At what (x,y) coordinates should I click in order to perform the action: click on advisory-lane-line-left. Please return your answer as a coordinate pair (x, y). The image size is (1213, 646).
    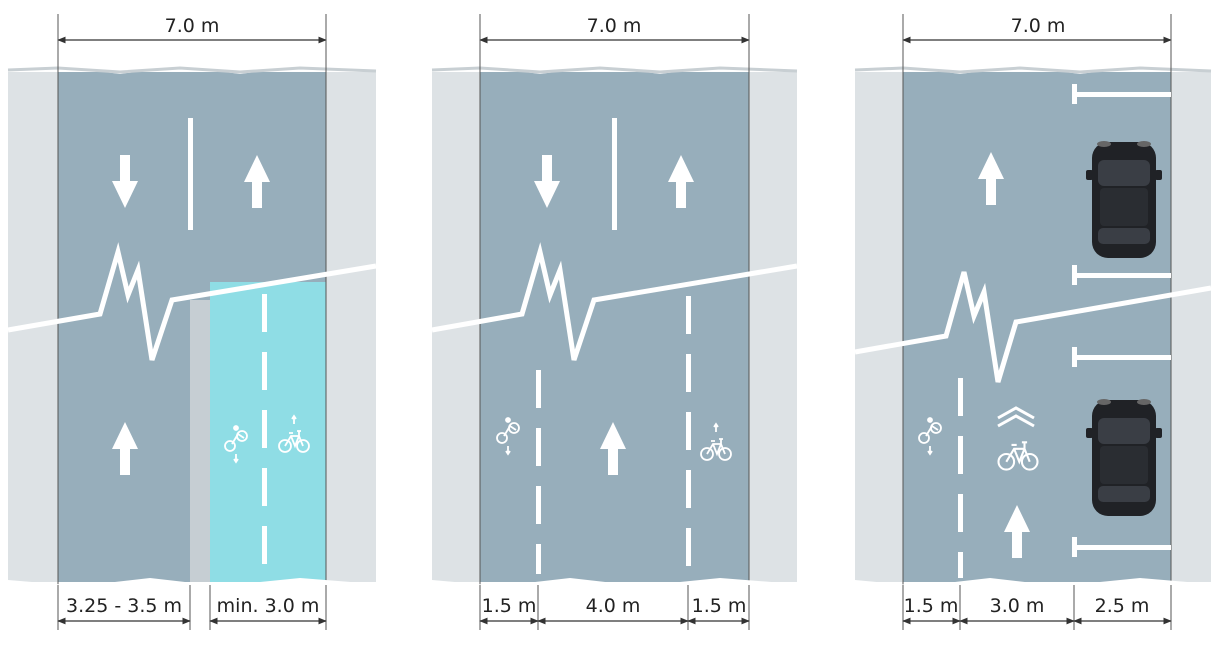
    Looking at the image, I should click on (538, 472).